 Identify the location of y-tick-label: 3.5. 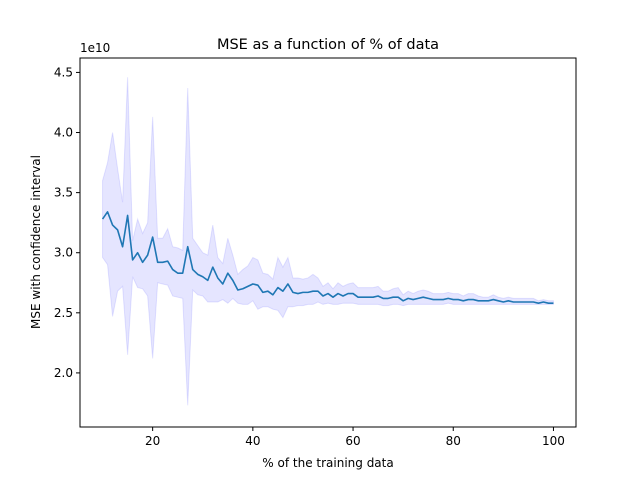
(63, 193).